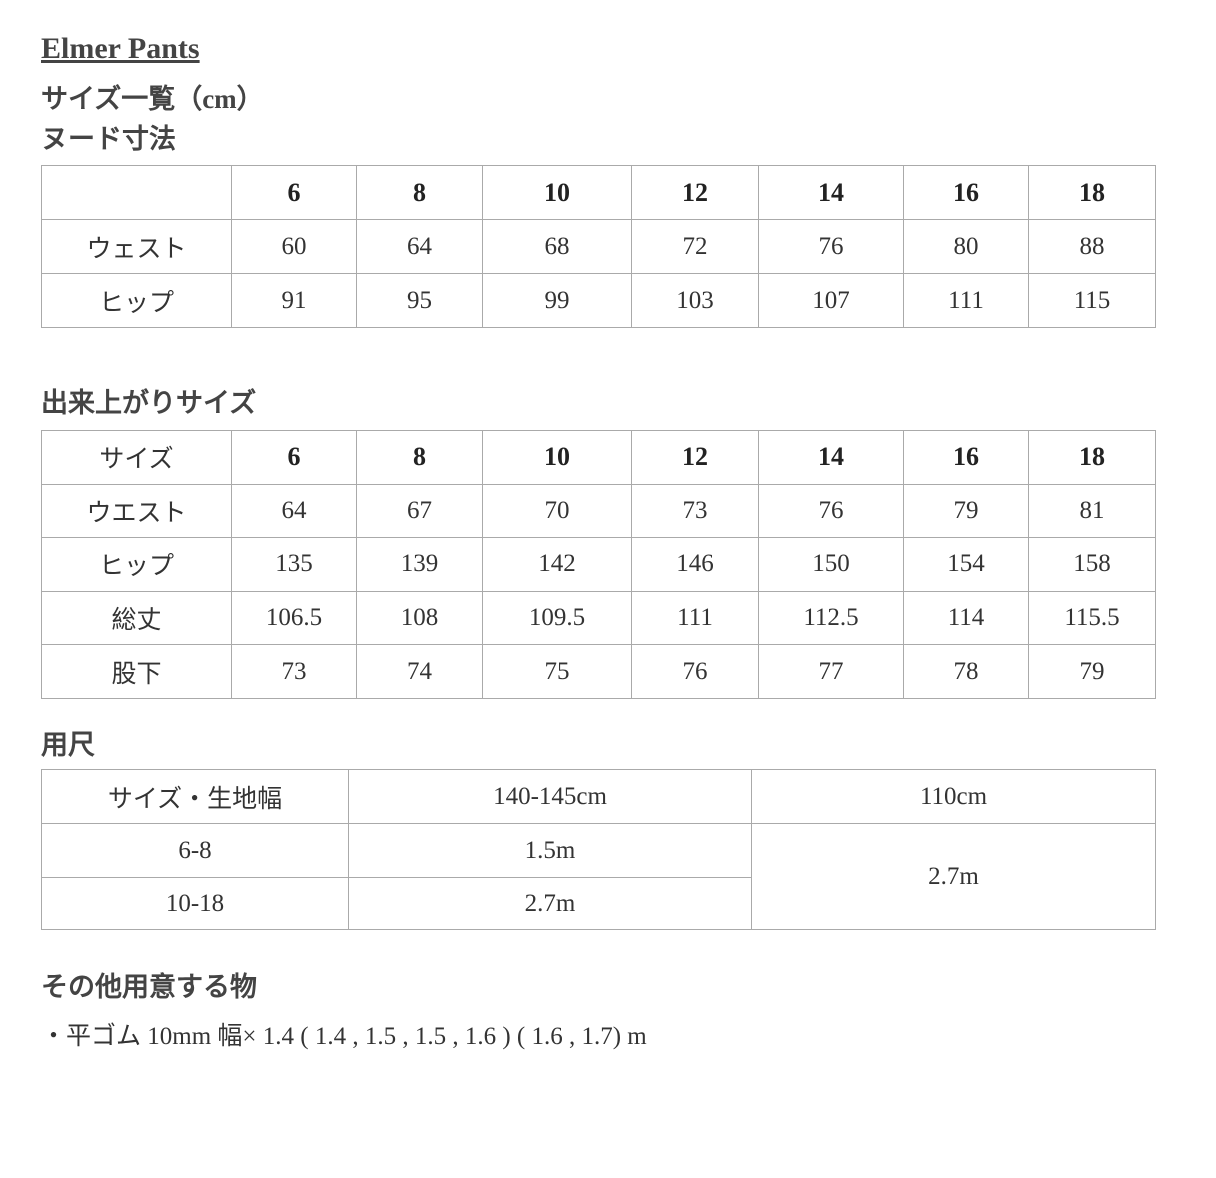  What do you see at coordinates (831, 300) in the screenshot?
I see `value-cell: 107` at bounding box center [831, 300].